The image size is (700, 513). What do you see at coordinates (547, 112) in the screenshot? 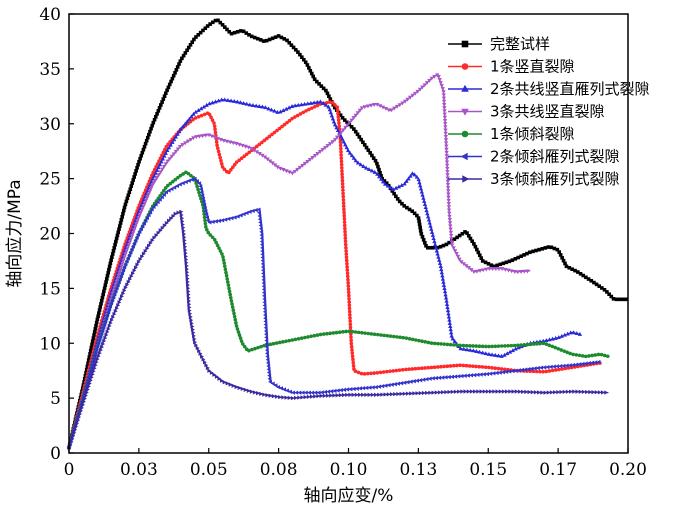
I see `legend-label: 3条共线竖直裂隙` at bounding box center [547, 112].